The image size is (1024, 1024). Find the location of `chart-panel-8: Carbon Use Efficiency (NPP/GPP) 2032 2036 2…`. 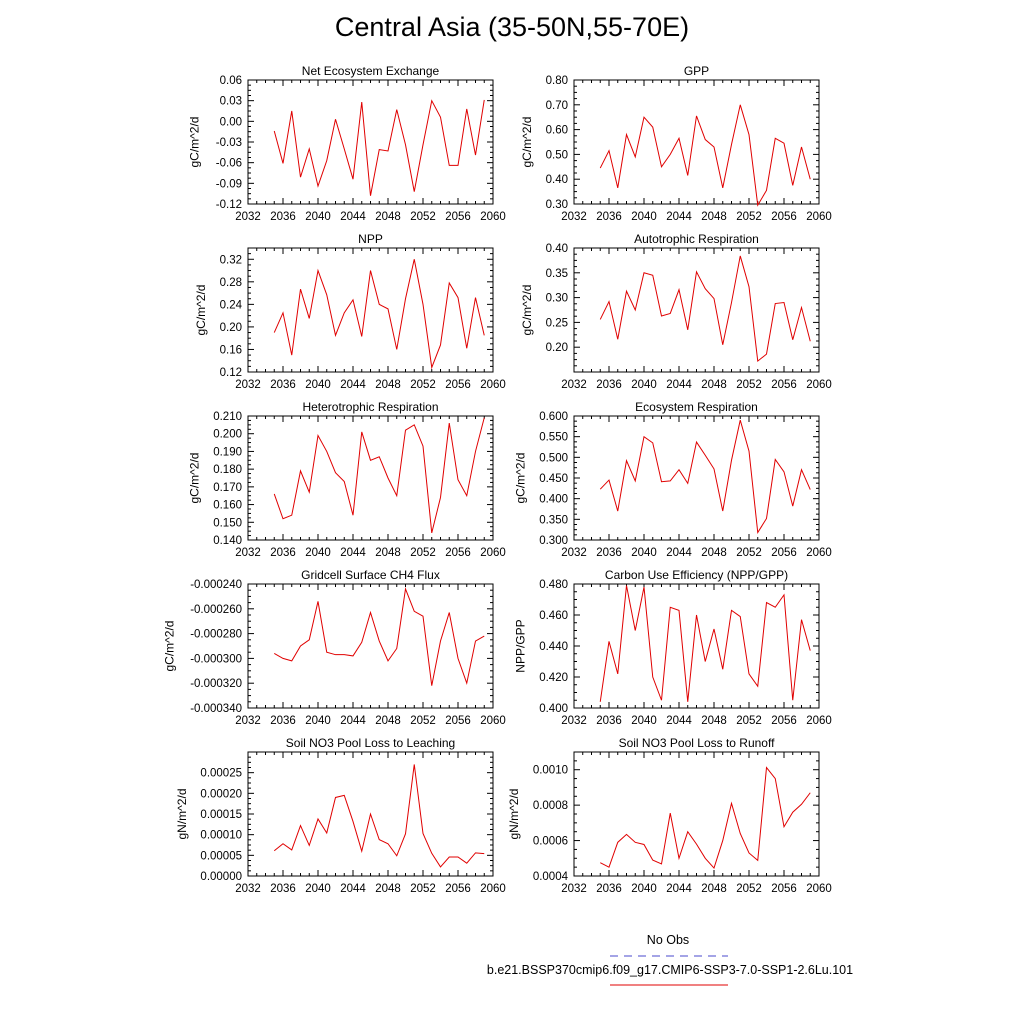

chart-panel-8: Carbon Use Efficiency (NPP/GPP) 2032 2036 2… is located at coordinates (673, 647).